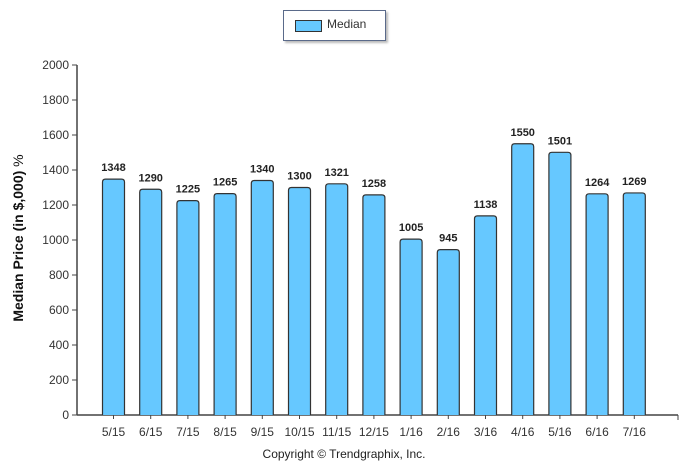 Image resolution: width=688 pixels, height=470 pixels. Describe the element at coordinates (59, 380) in the screenshot. I see `y-tick-label: 200` at that location.